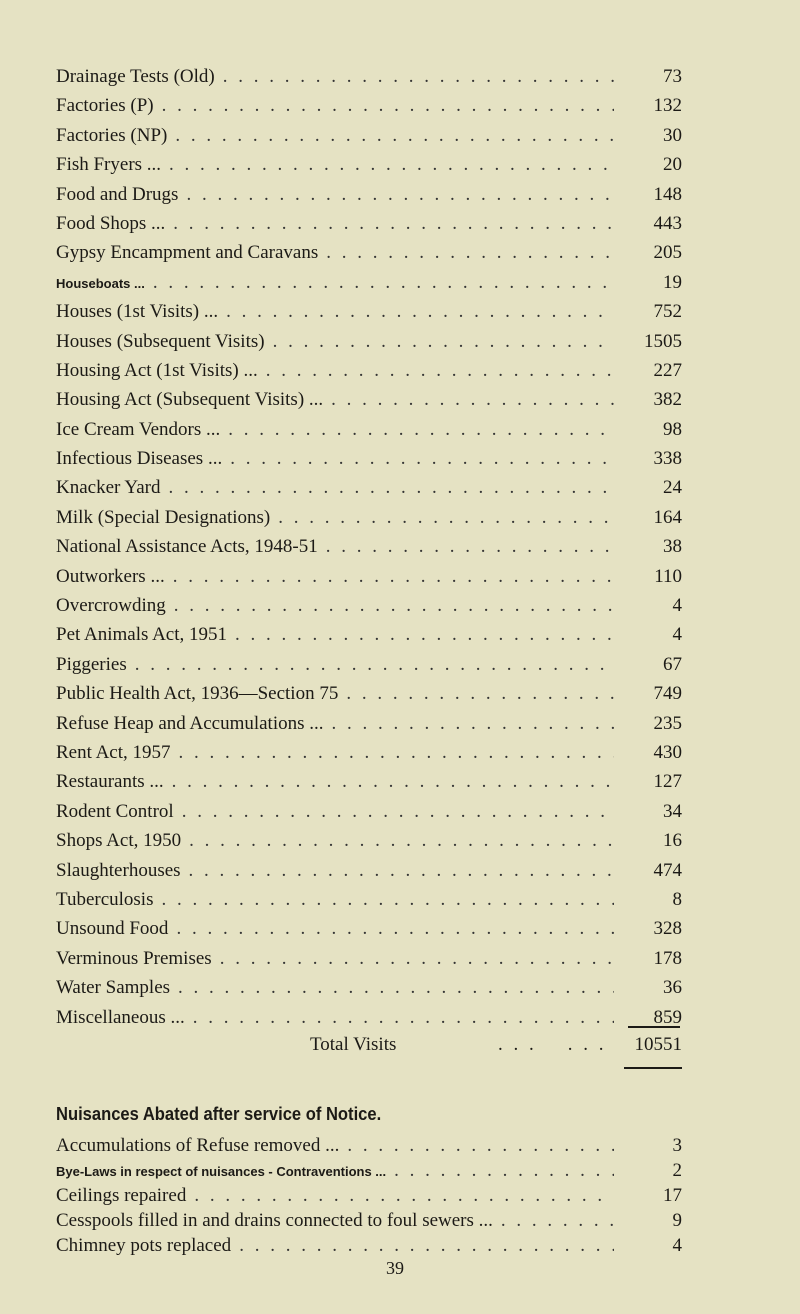 This screenshot has width=800, height=1314. Describe the element at coordinates (113, 988) in the screenshot. I see `item-label: Water Samples` at that location.